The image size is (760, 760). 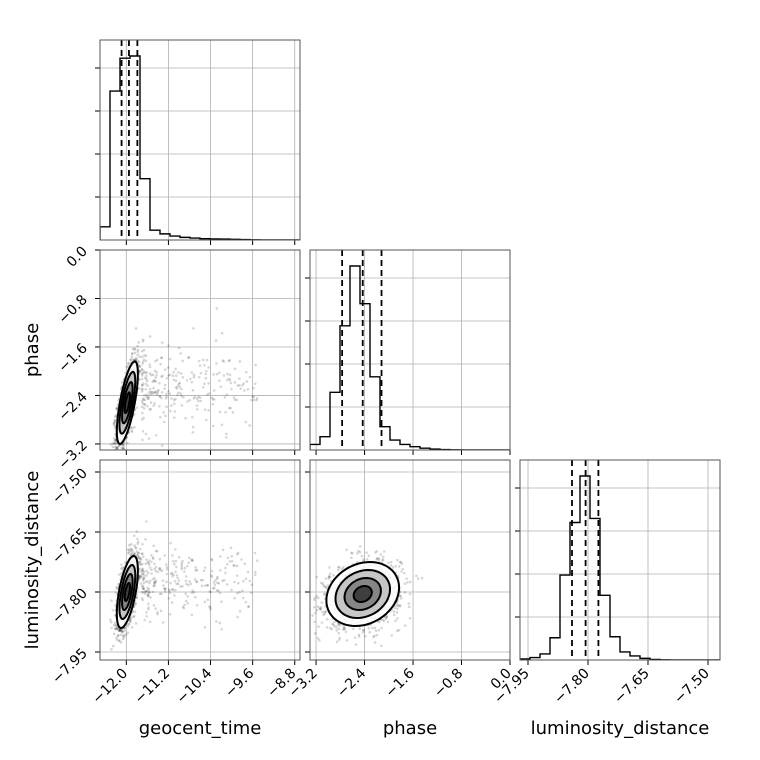 What do you see at coordinates (72, 357) in the screenshot?
I see `y-tick-label-phase: −1.6` at bounding box center [72, 357].